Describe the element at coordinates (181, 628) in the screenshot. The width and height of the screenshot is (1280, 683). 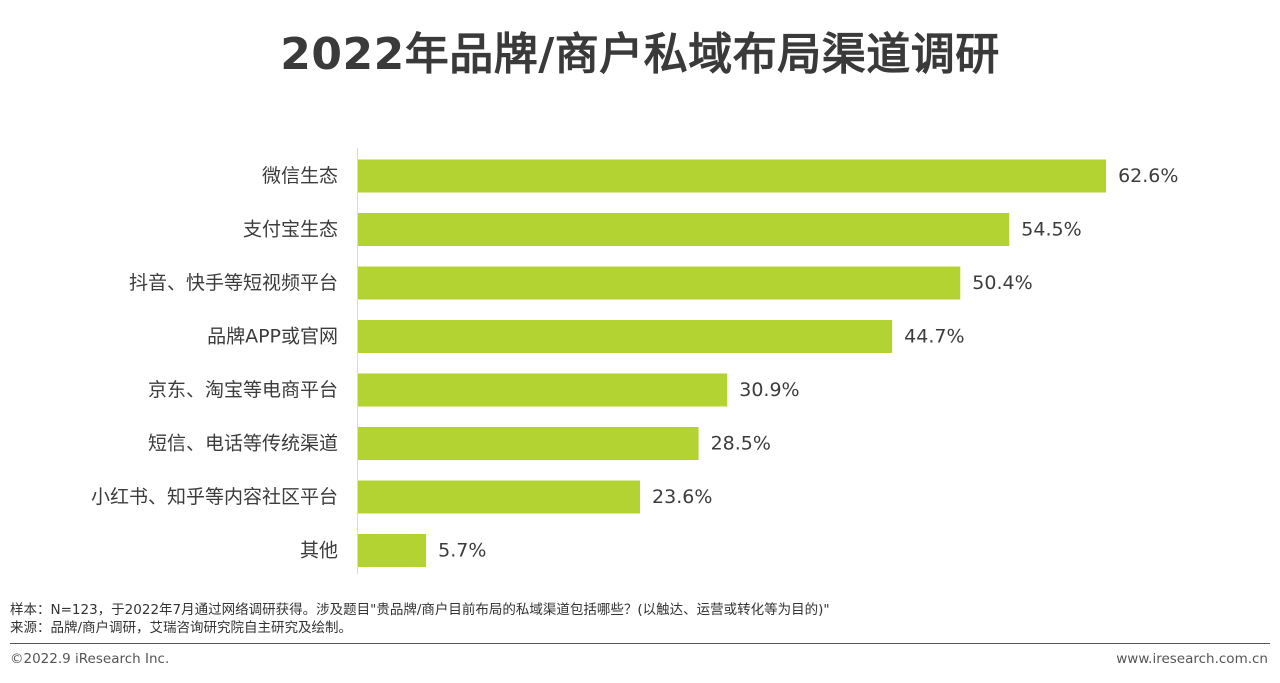
I see `source-note: 来源：品牌/商户调研，艾瑞咨询研究院自主研究及绘制。` at that location.